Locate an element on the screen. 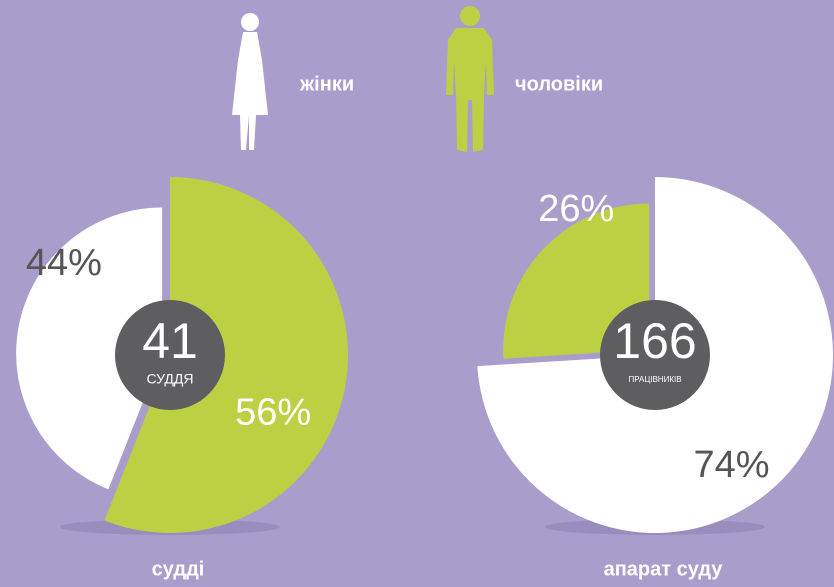  value-label: 26% is located at coordinates (576, 209).